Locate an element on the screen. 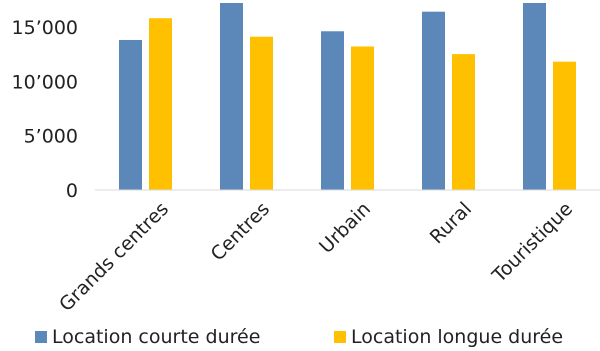  x-category-label: Grands centres is located at coordinates (114, 257).